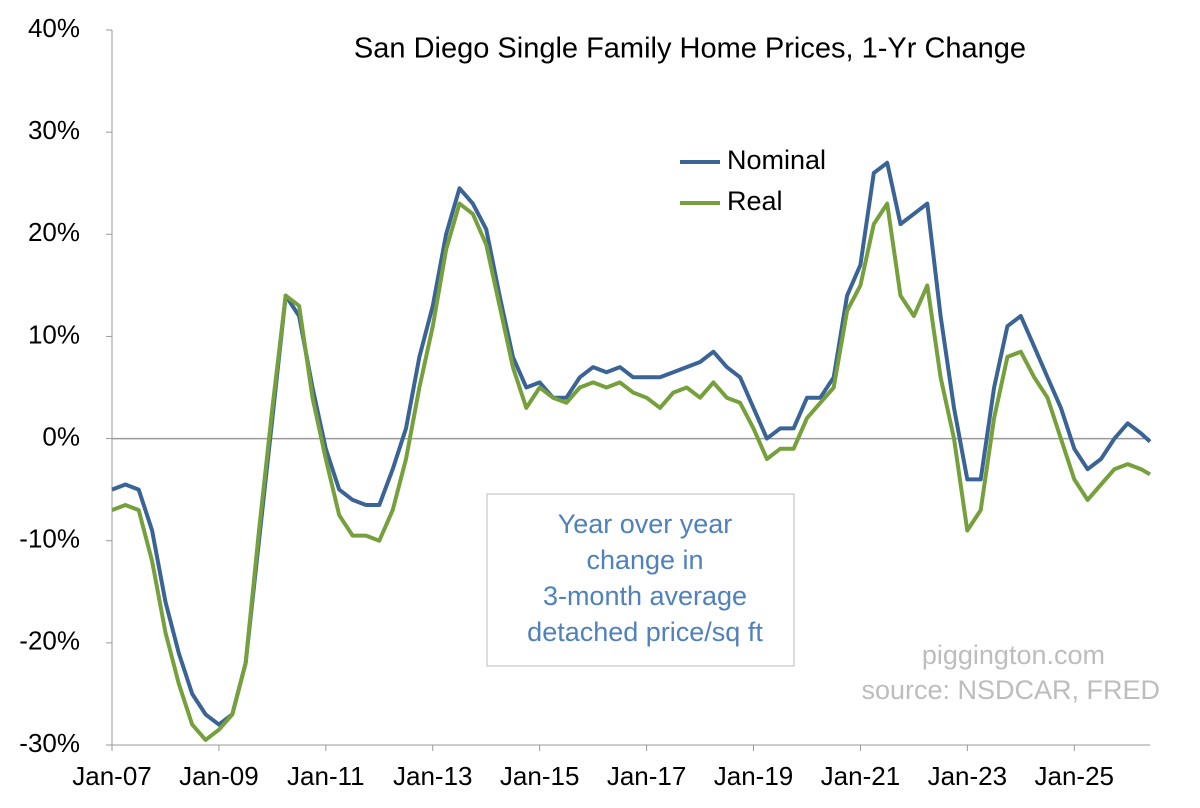  I want to click on watermark: source: NSDCAR, FRED, so click(1010, 690).